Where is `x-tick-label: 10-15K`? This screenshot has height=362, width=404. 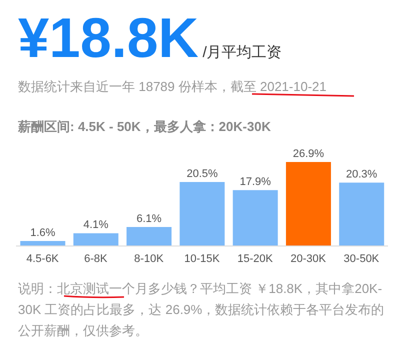 x-tick-label: 10-15K is located at coordinates (202, 258).